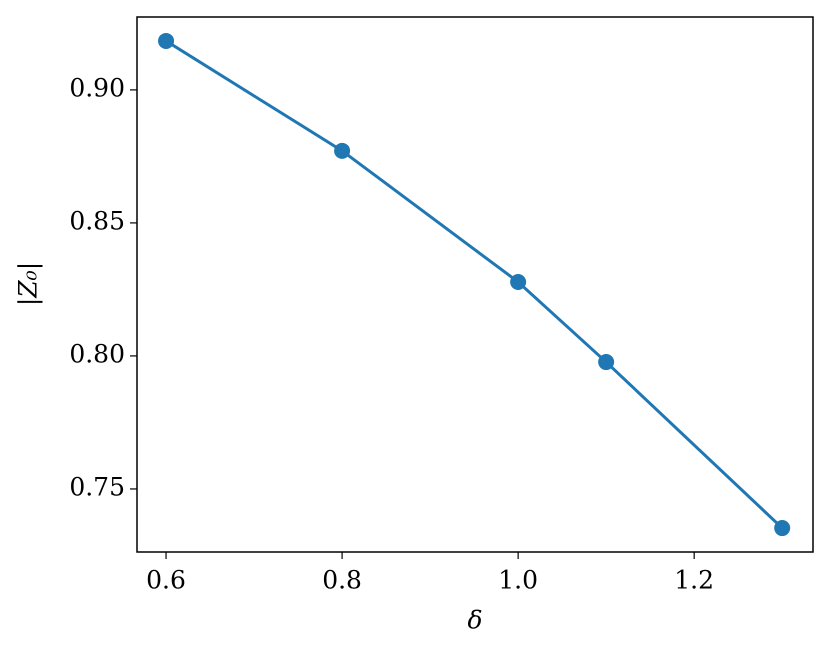 Image resolution: width=831 pixels, height=657 pixels. Describe the element at coordinates (166, 580) in the screenshot. I see `x-tick-label: 0.6` at that location.